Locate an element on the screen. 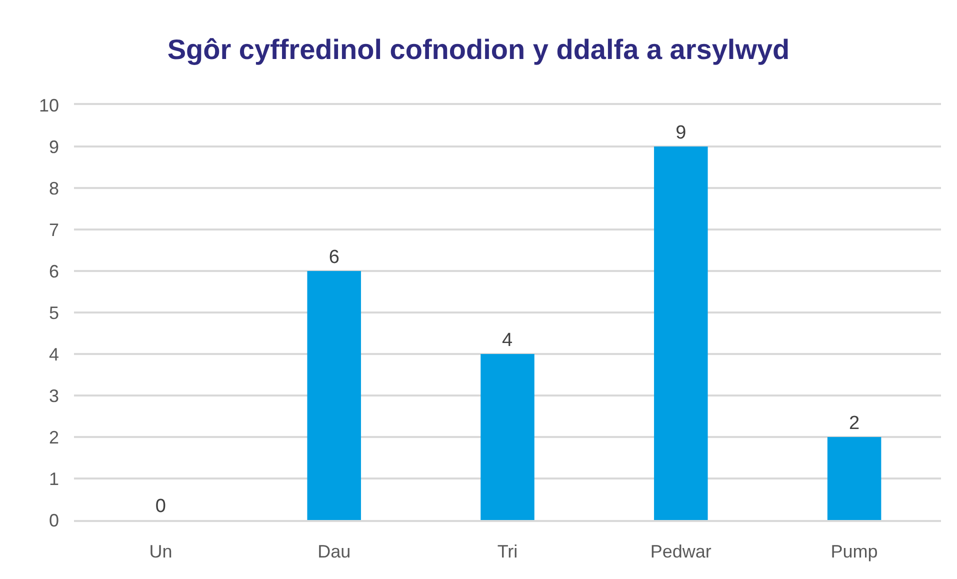 This screenshot has width=957, height=579. x-tick-label: Tri is located at coordinates (507, 551).